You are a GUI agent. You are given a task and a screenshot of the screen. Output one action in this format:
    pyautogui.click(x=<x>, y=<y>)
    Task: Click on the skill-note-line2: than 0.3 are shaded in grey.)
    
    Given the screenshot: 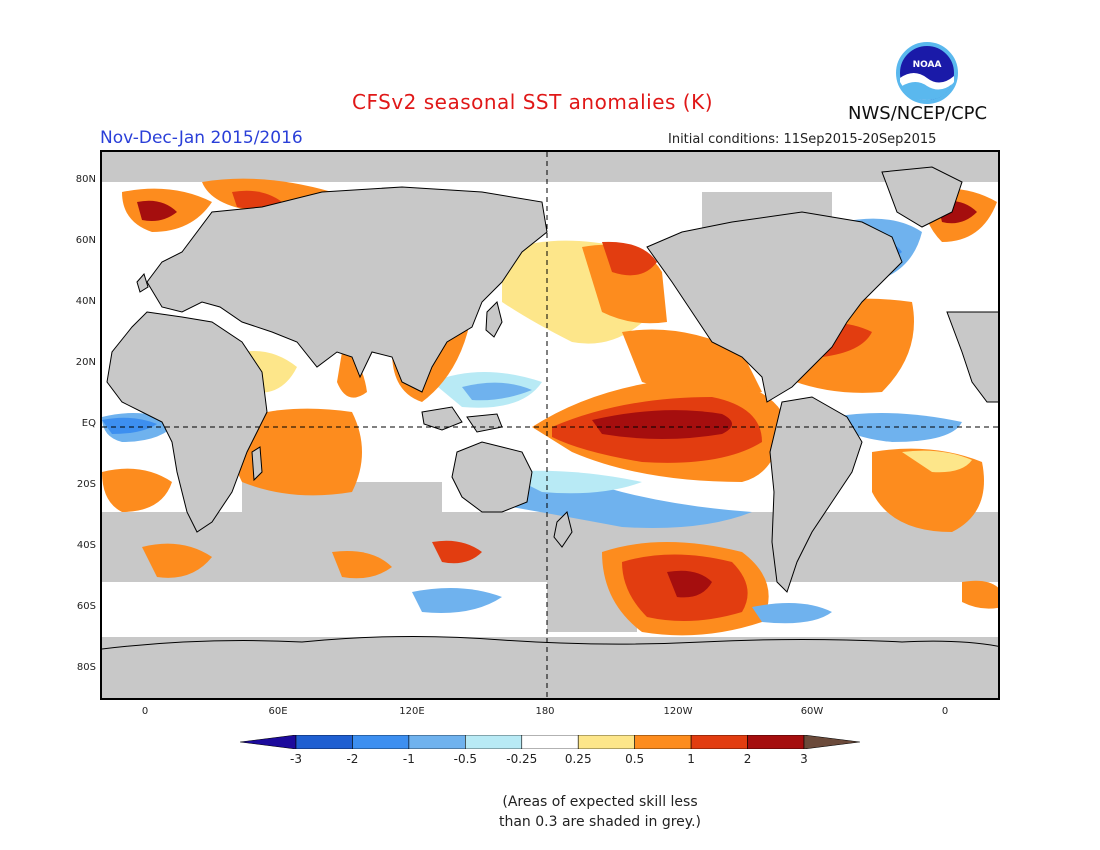 What is the action you would take?
    pyautogui.click(x=599, y=822)
    